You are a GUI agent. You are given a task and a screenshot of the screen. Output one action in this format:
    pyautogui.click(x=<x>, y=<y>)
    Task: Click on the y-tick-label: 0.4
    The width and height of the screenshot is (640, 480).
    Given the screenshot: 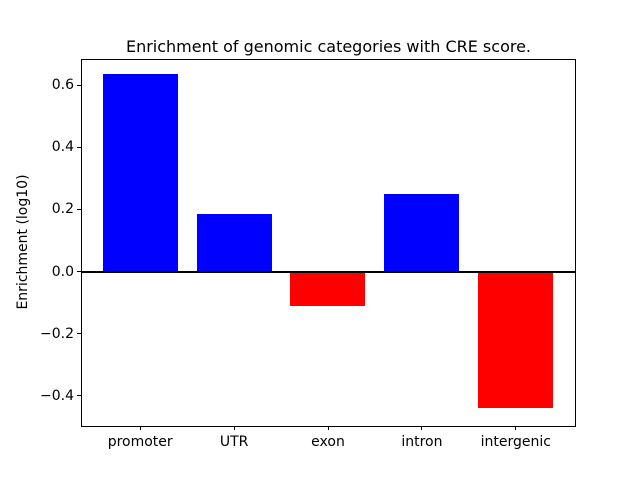 What is the action you would take?
    pyautogui.click(x=62, y=147)
    